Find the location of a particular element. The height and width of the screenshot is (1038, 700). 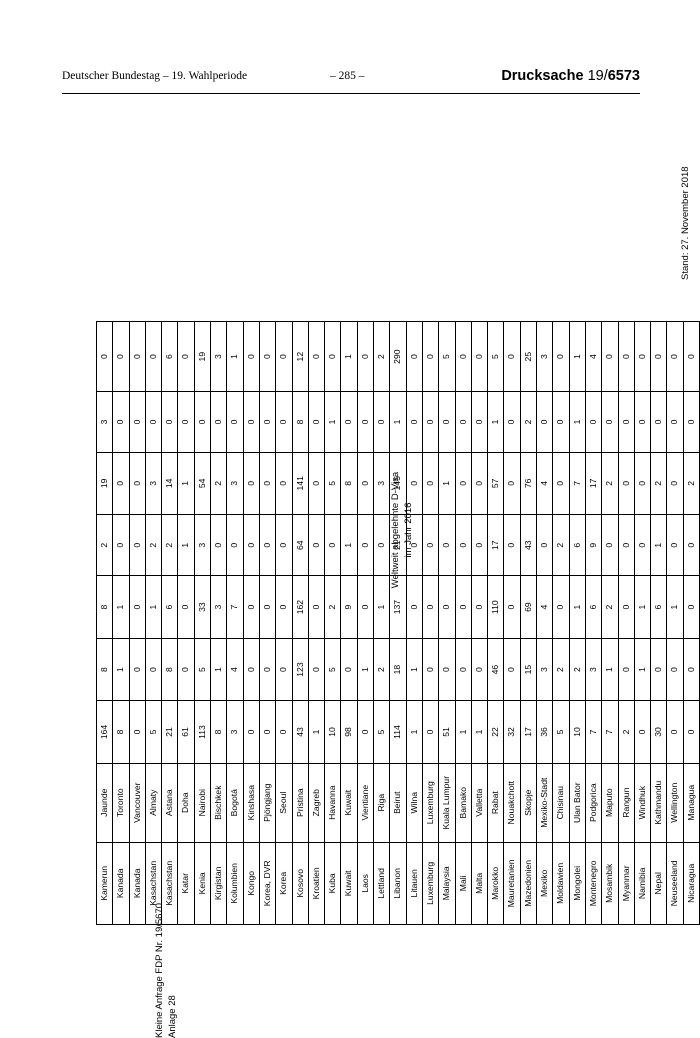

cell-value: 64 is located at coordinates (300, 545).